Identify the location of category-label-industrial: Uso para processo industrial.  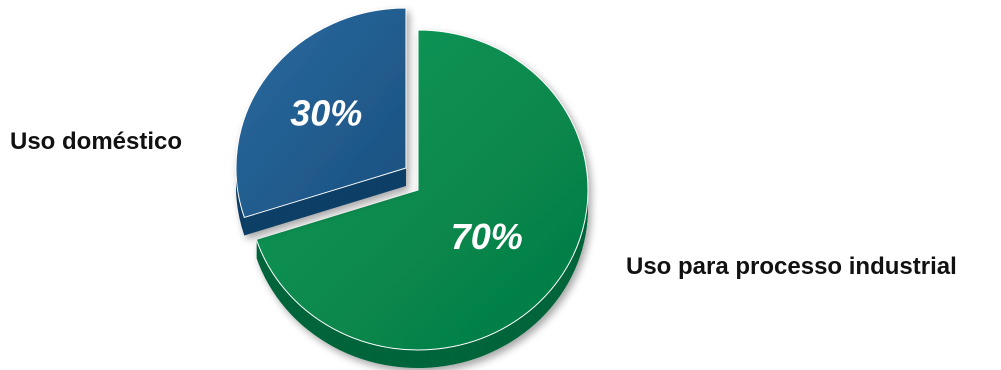
(791, 266).